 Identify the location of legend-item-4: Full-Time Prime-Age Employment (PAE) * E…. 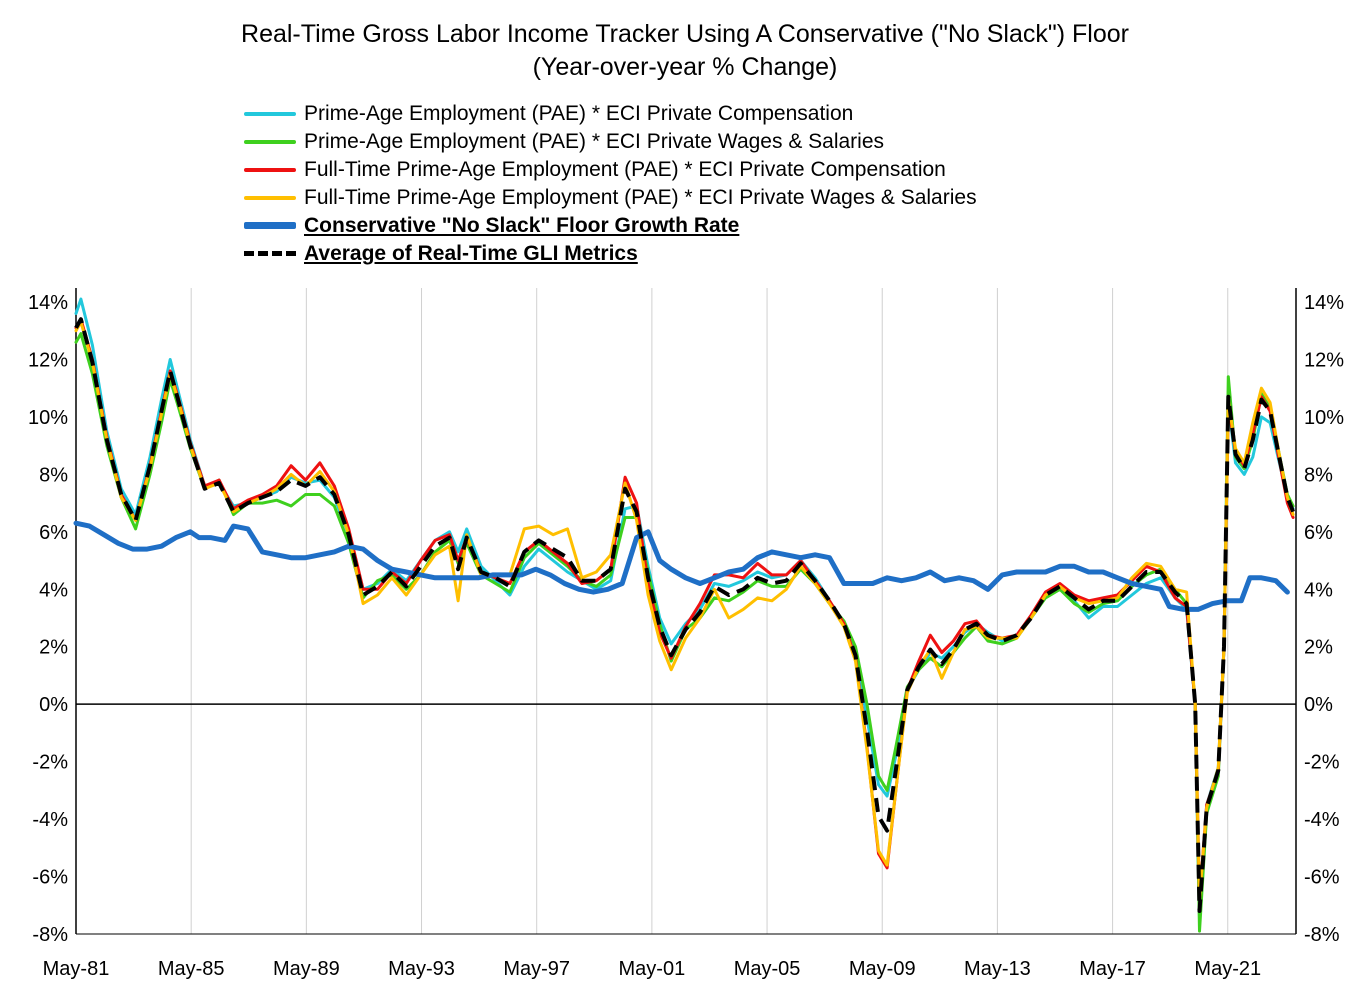
(610, 198).